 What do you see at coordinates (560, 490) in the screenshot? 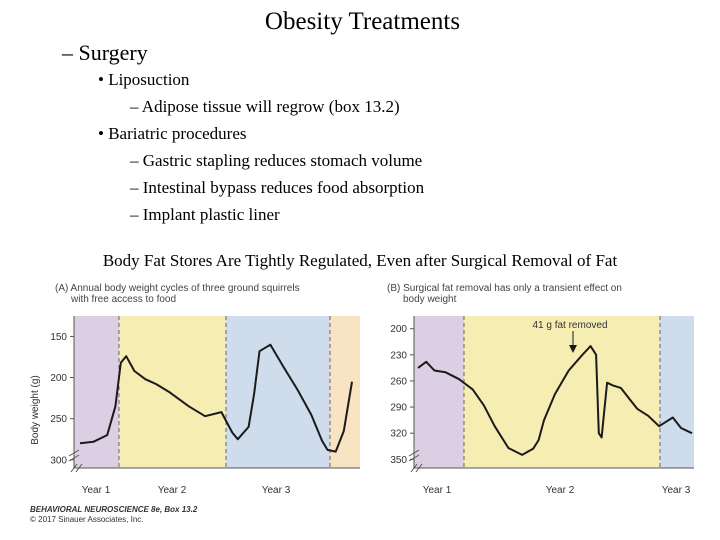
I see `b-x-tick-label: Year 2` at bounding box center [560, 490].